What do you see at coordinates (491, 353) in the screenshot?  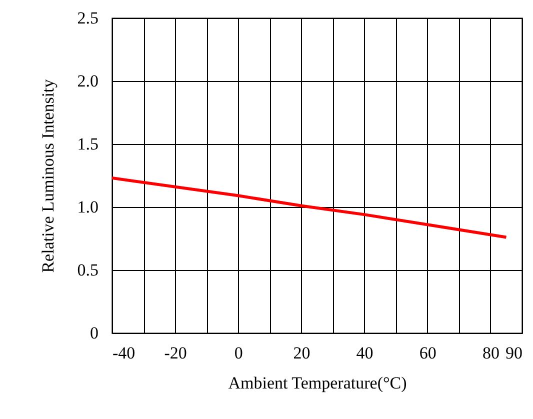 I see `x-tick-label: 80` at bounding box center [491, 353].